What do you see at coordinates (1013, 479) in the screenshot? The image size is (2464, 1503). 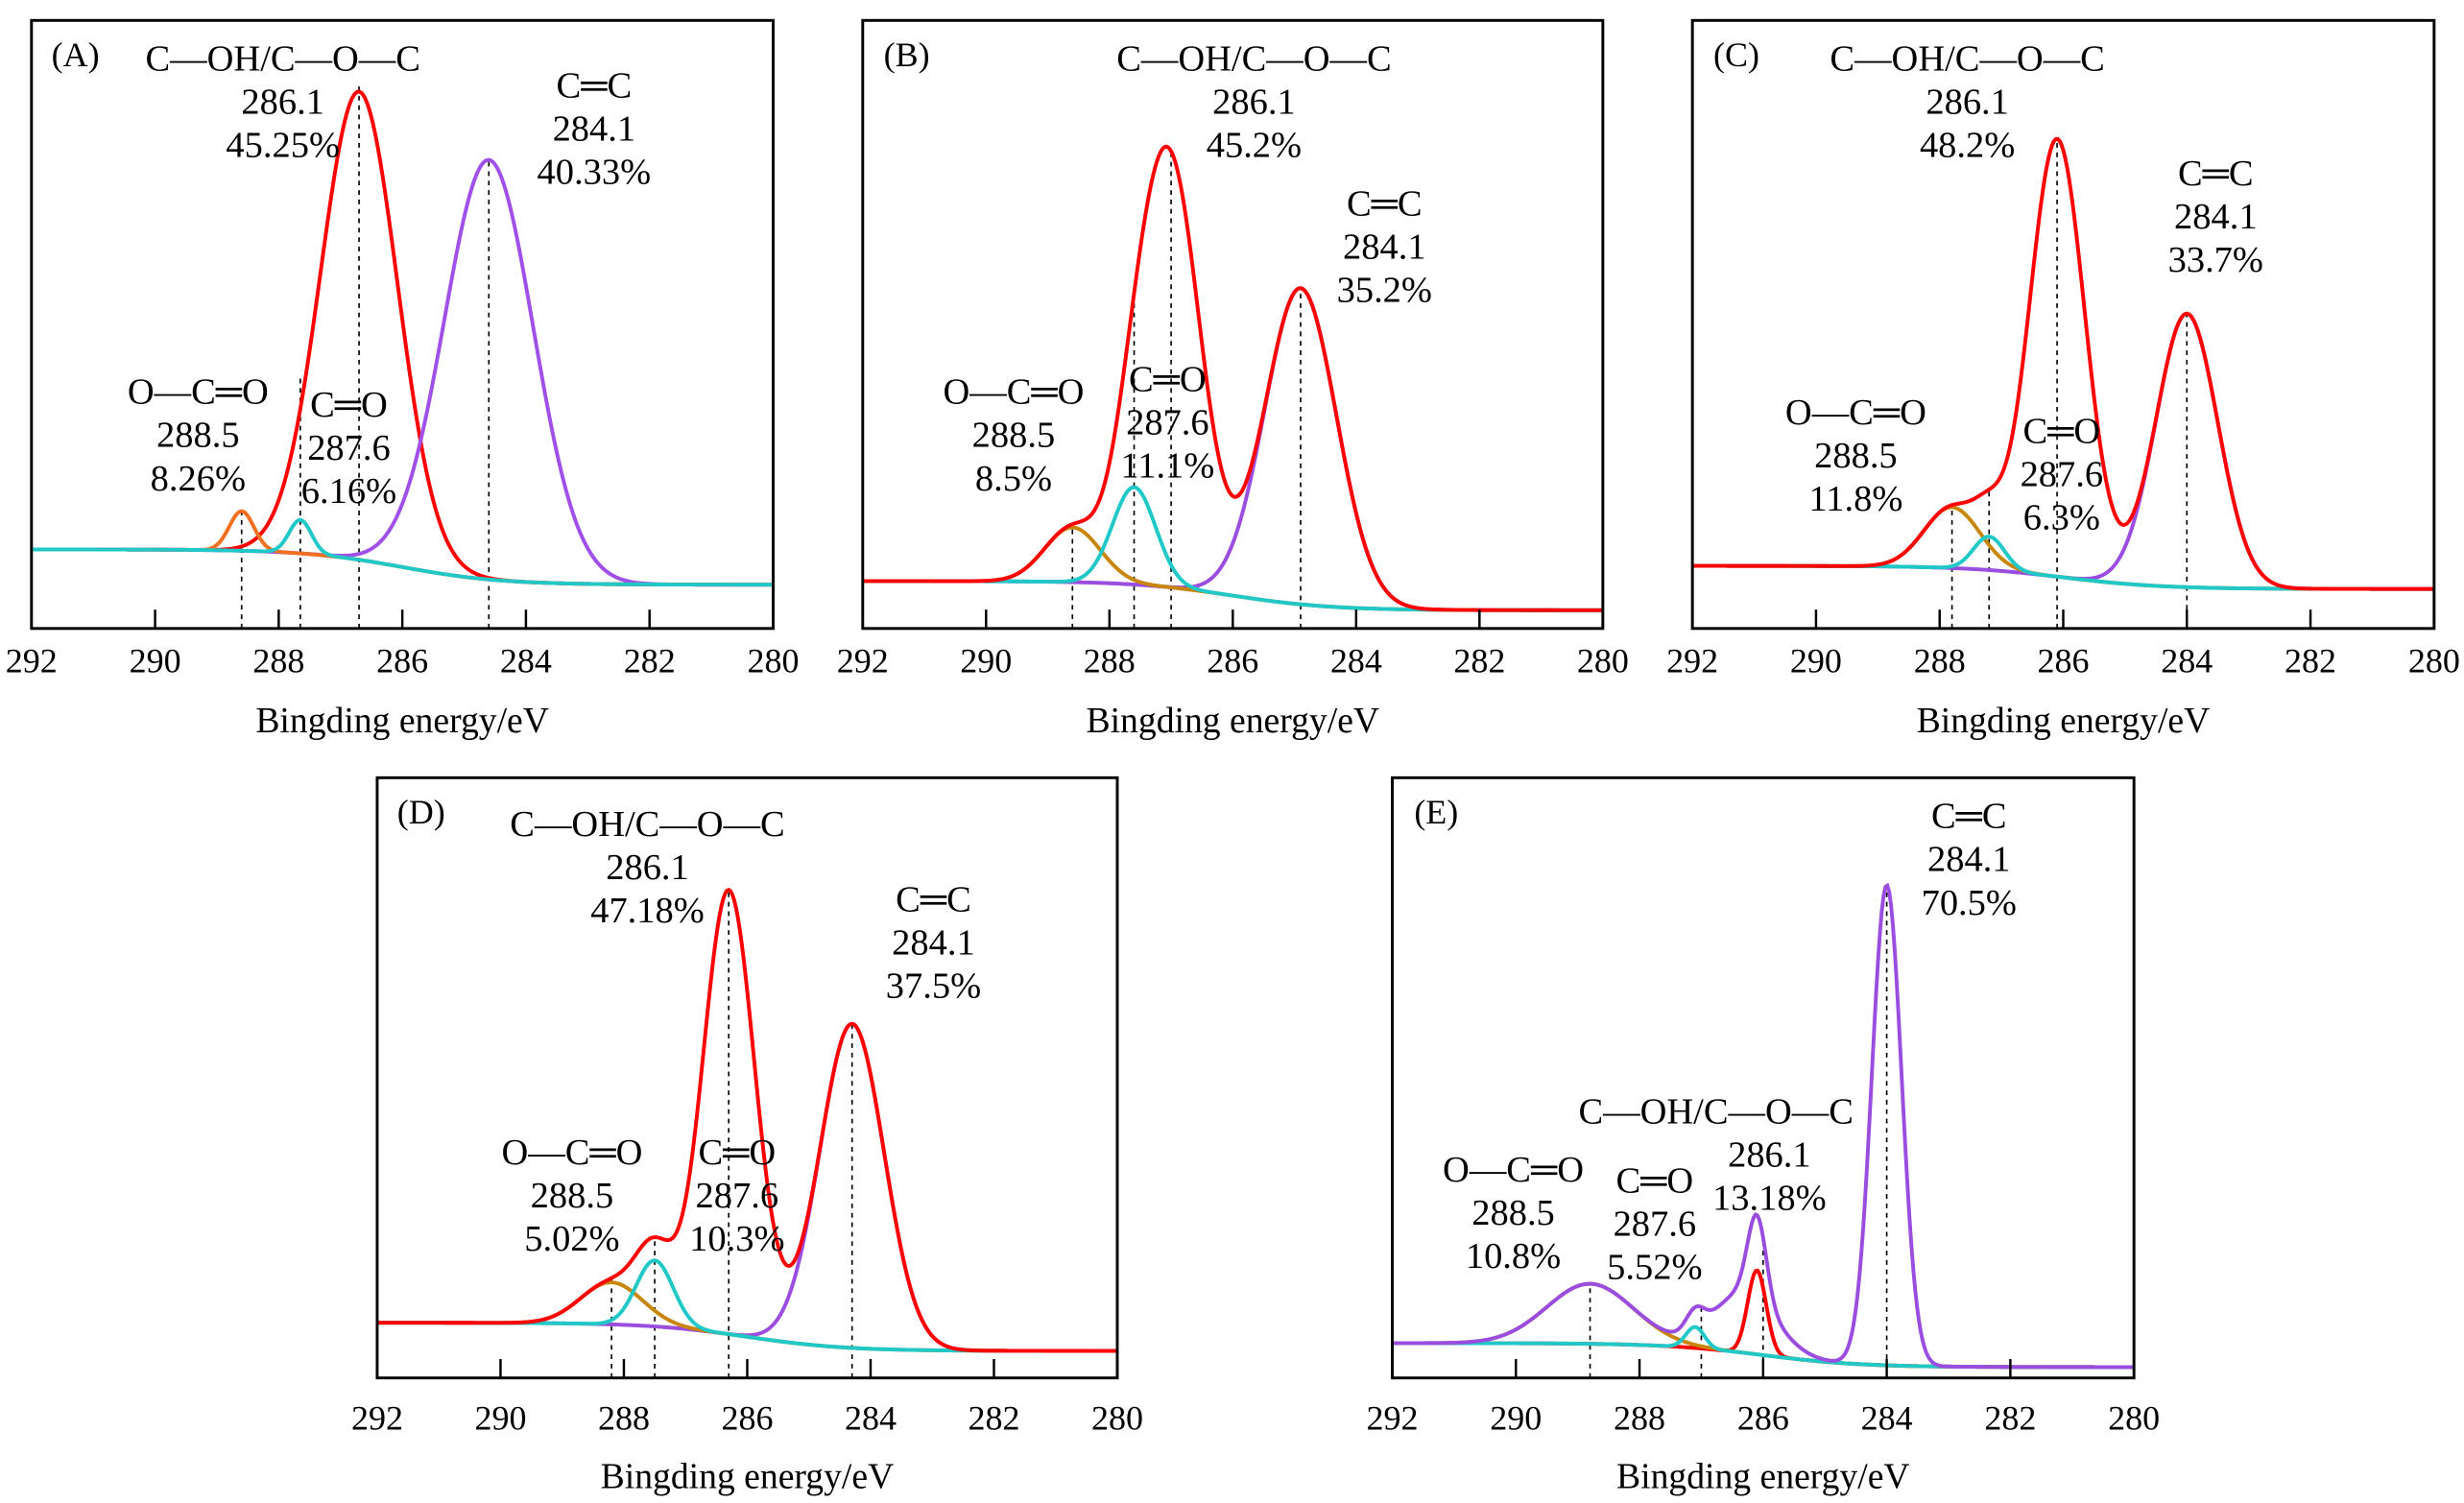 I see `annotation-percent: 8.5%` at bounding box center [1013, 479].